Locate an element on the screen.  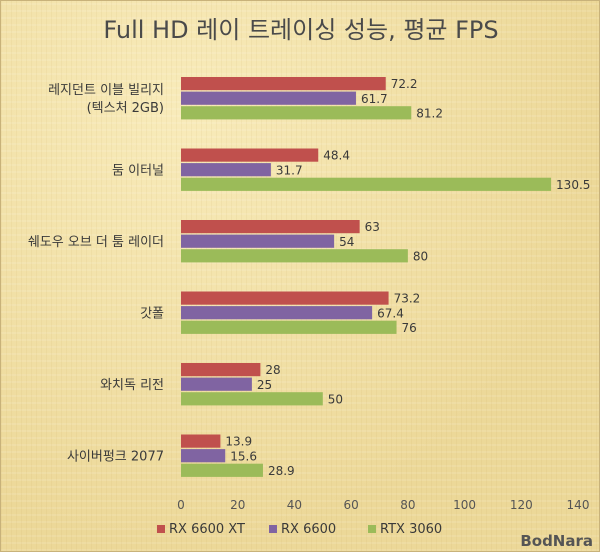
data-label: 67.4 is located at coordinates (390, 313).